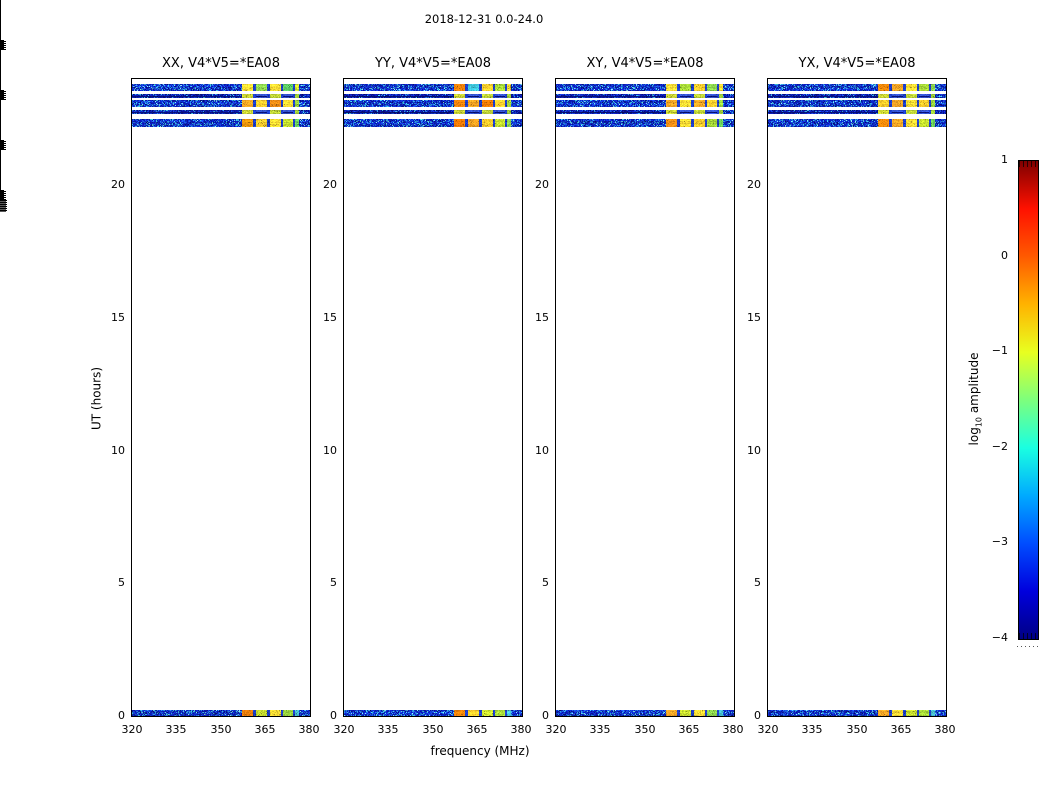  I want to click on colorbar-tick-label: 0, so click(1004, 255).